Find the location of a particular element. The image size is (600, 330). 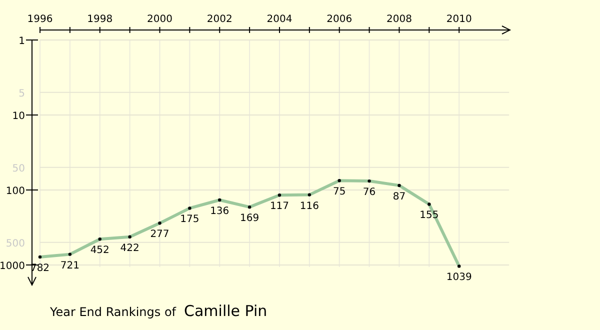

x-tick-label: 1998 is located at coordinates (100, 19).